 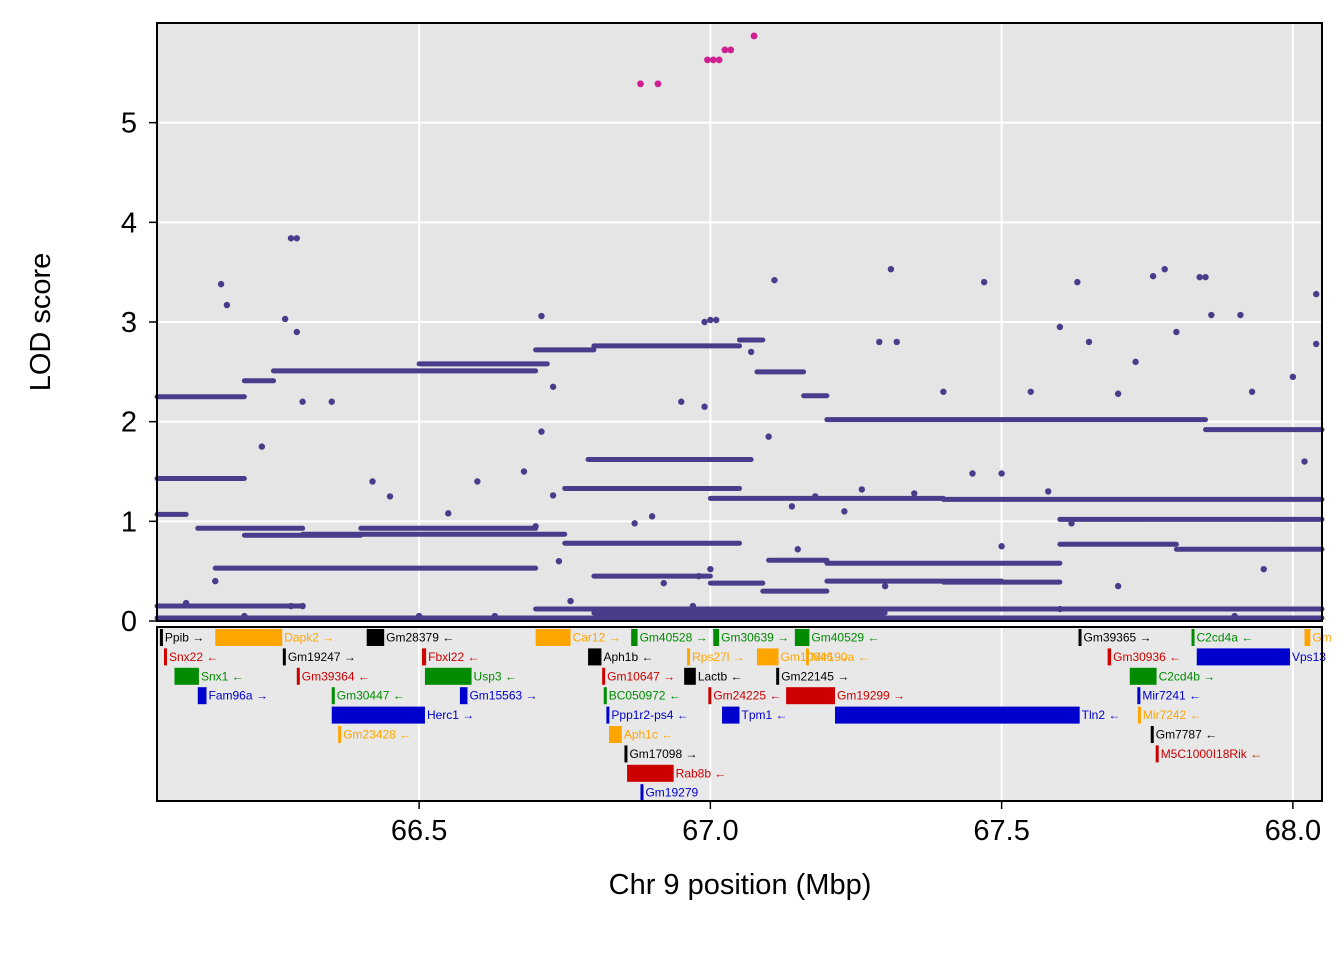 I want to click on x-tick-label: 67.0, so click(x=710, y=831).